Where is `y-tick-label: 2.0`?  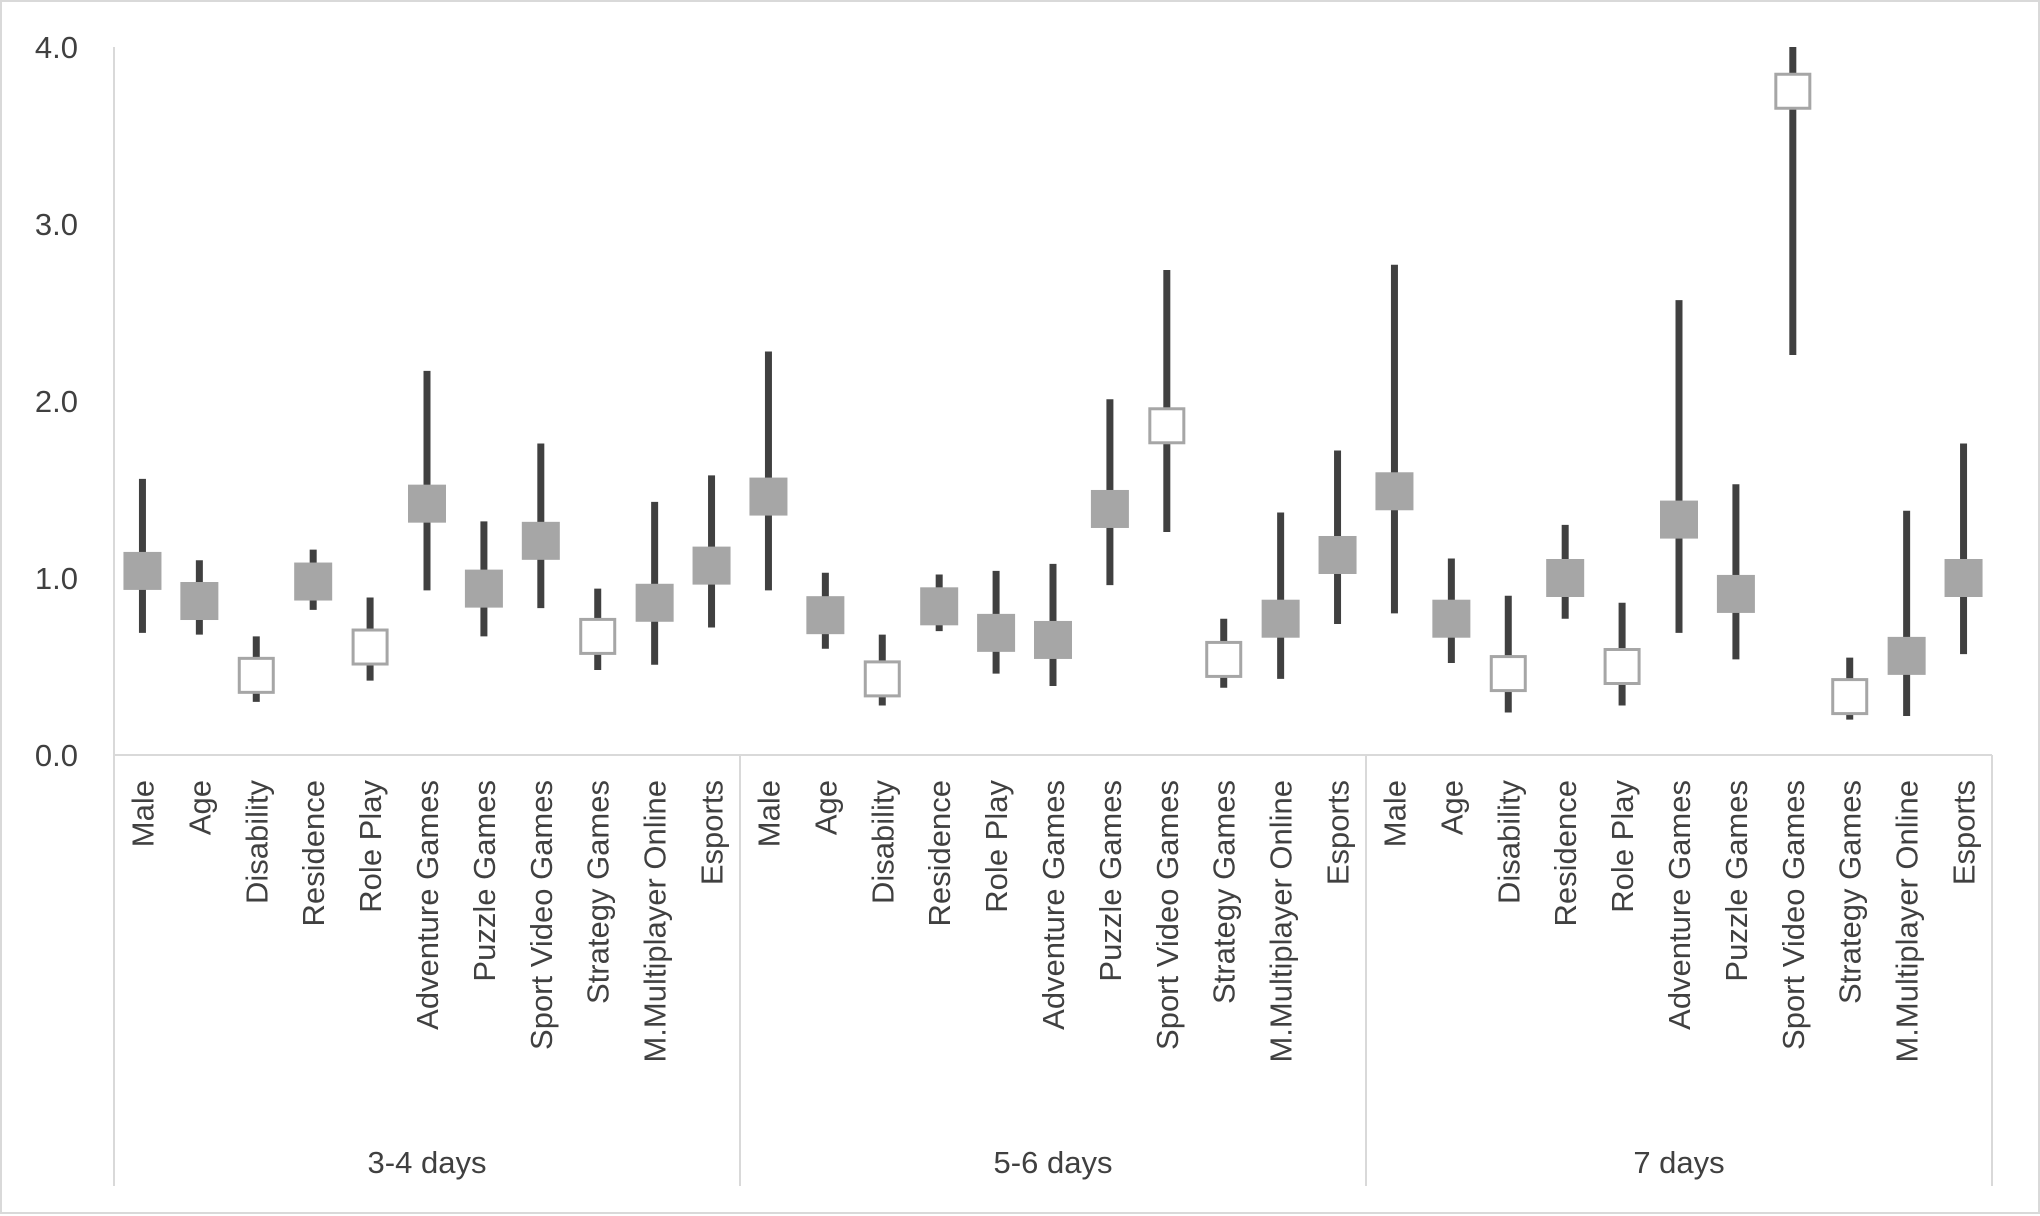
y-tick-label: 2.0 is located at coordinates (56, 401).